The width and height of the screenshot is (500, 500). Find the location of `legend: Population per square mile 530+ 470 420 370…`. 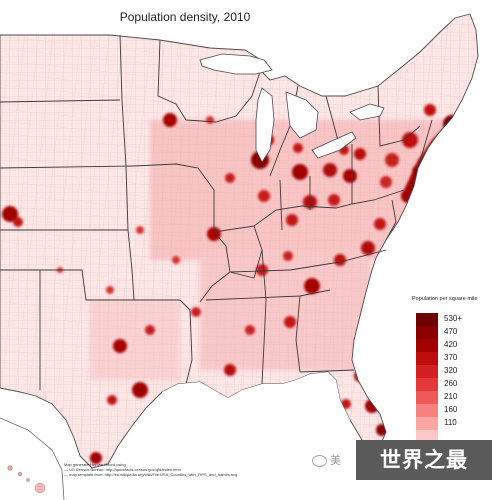

legend: Population per square mile 530+ 470 420 370… is located at coordinates (455, 369).